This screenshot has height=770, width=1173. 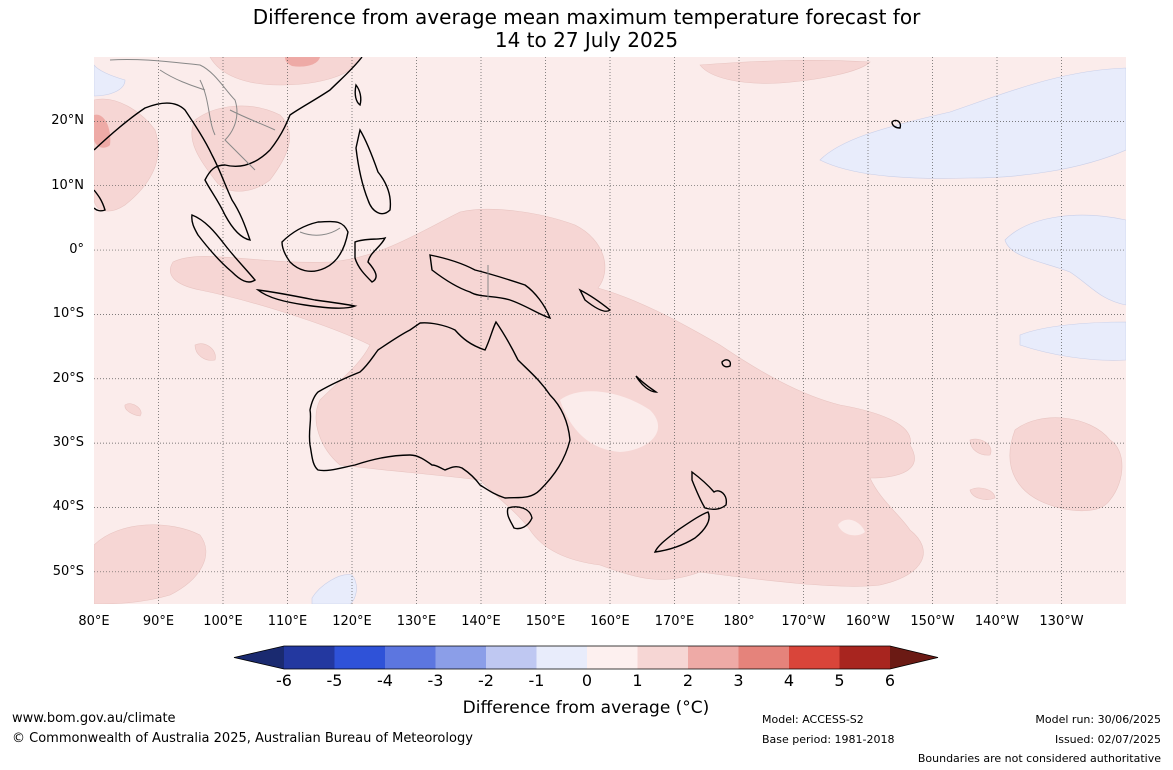 I want to click on coast-solomon-islands, so click(x=595, y=300).